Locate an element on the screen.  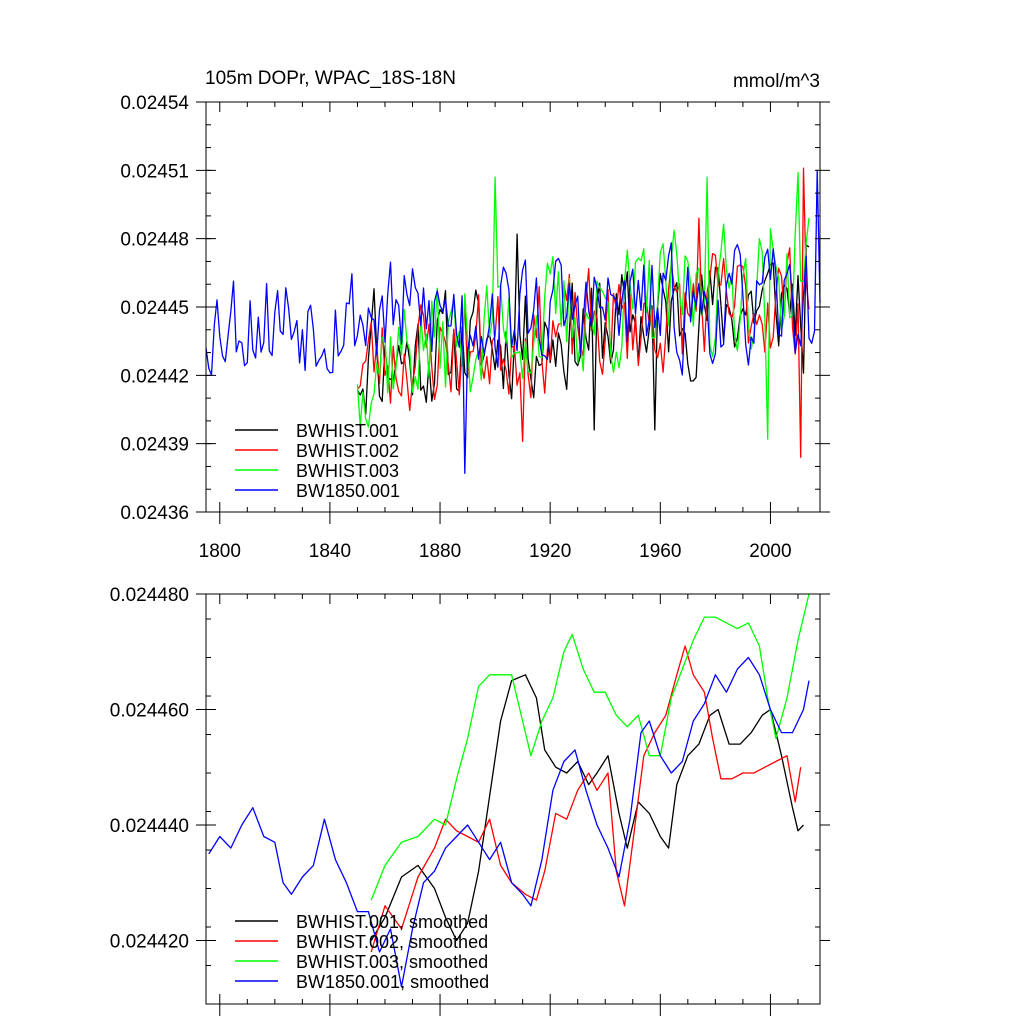
bottom-ytick-label: 0.024480 is located at coordinates (149, 595).